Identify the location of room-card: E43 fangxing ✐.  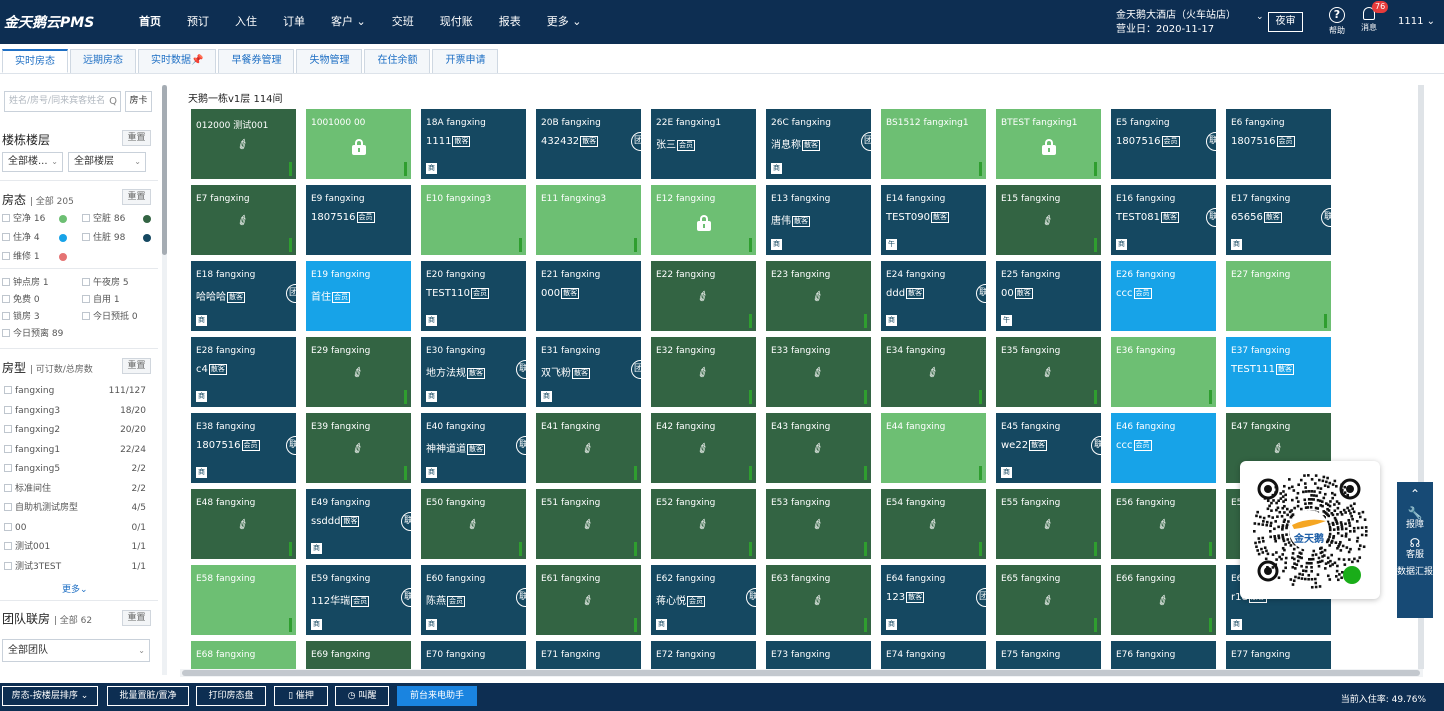
(818, 448).